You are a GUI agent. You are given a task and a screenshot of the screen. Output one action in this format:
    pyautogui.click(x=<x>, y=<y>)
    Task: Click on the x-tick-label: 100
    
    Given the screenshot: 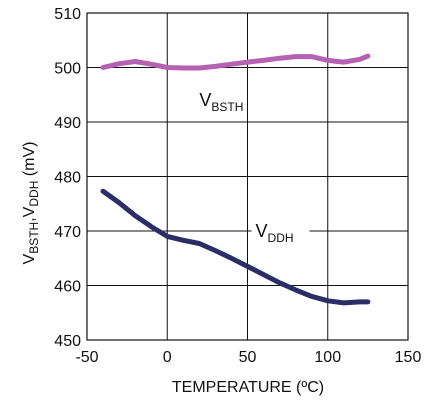 What is the action you would take?
    pyautogui.click(x=327, y=357)
    